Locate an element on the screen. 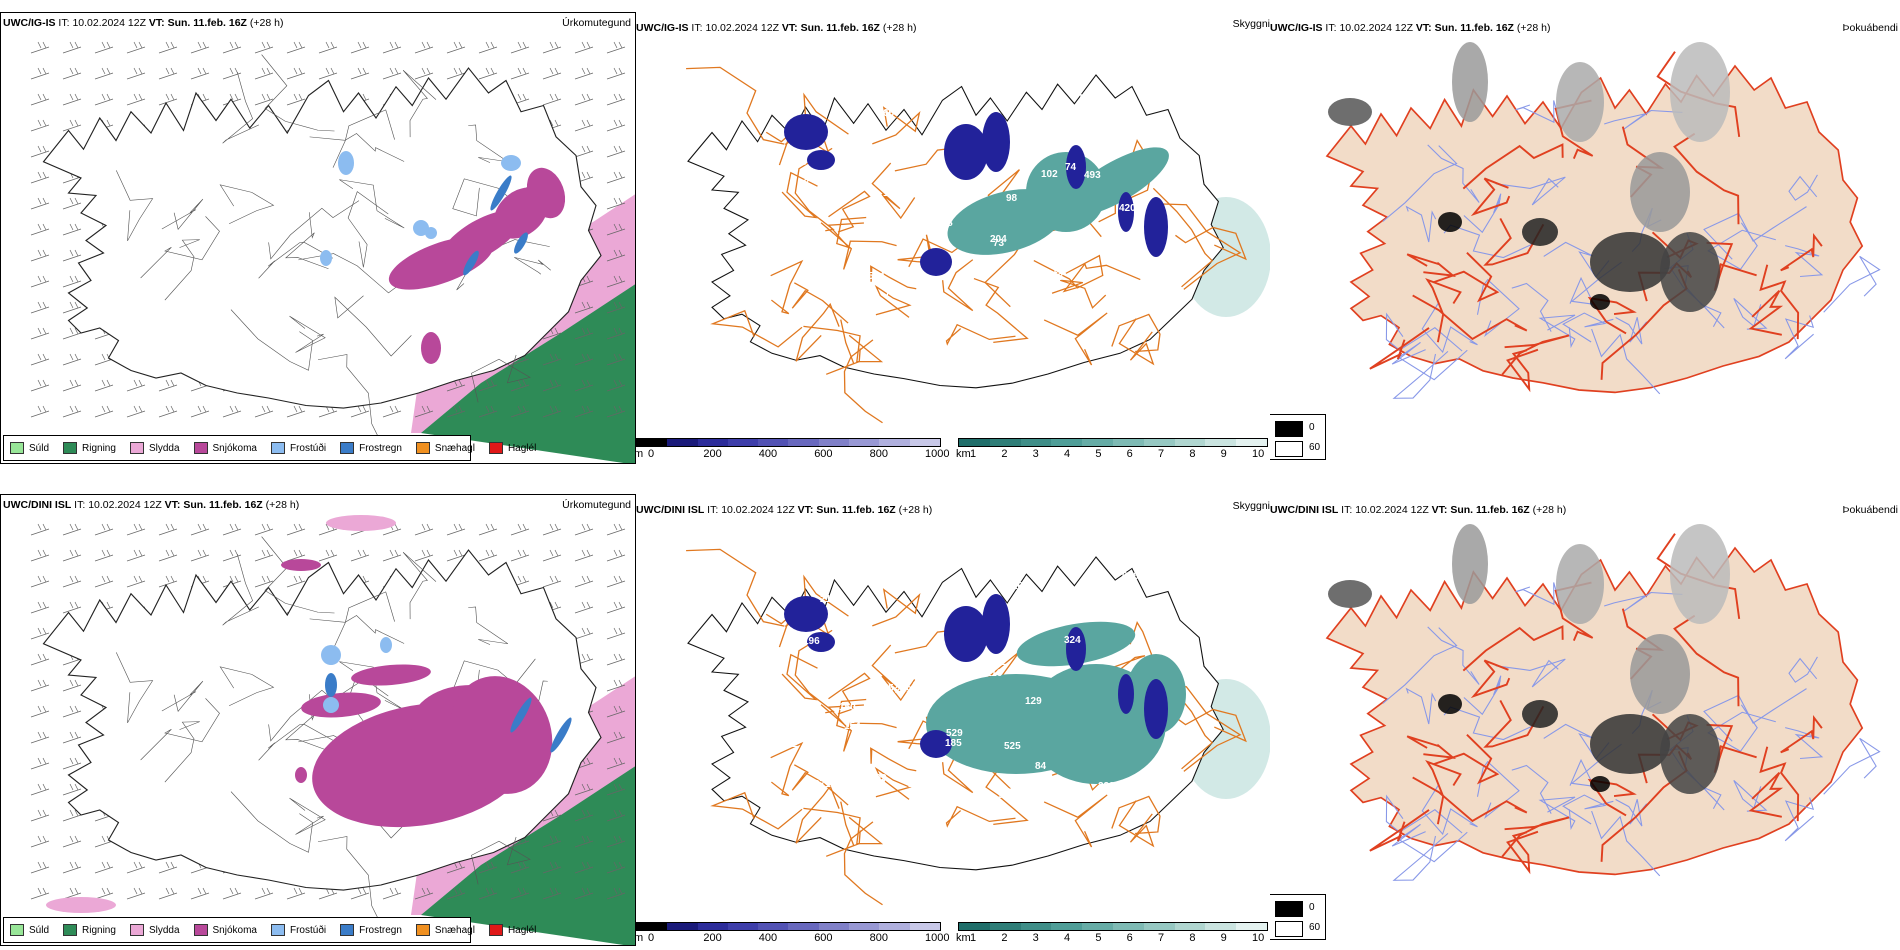 The height and width of the screenshot is (950, 1900). visibility-scale-meters is located at coordinates (788, 442).